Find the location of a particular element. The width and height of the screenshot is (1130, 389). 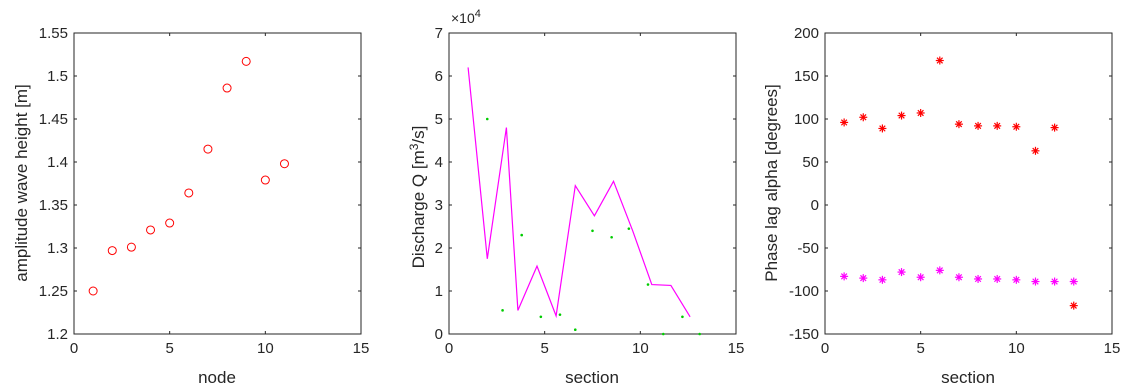

y-axis-label-superscript: 3 is located at coordinates (414, 146).